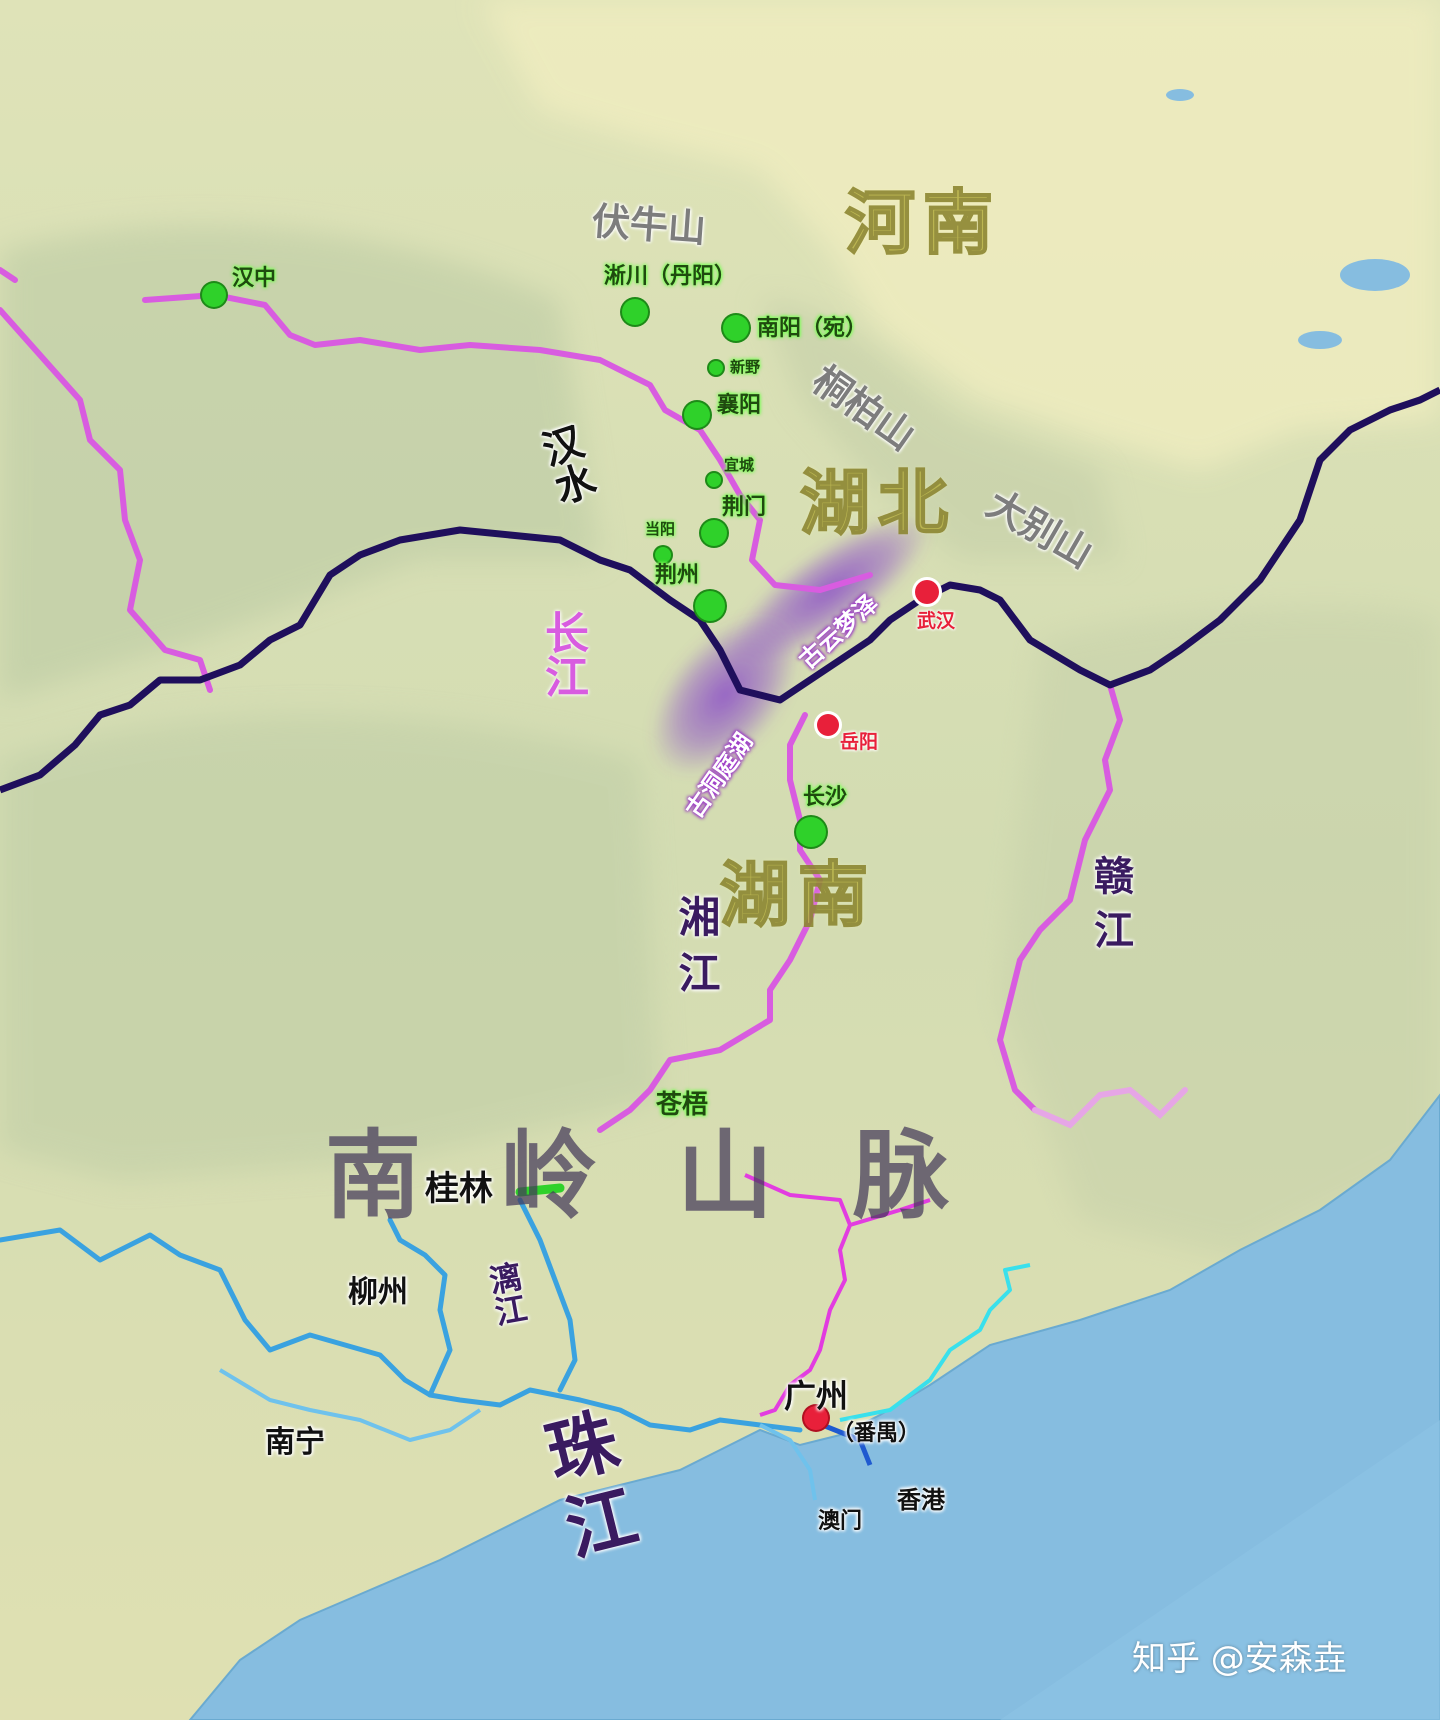 The image size is (1440, 1720). What do you see at coordinates (877, 502) in the screenshot?
I see `province-hubei: 湖北` at bounding box center [877, 502].